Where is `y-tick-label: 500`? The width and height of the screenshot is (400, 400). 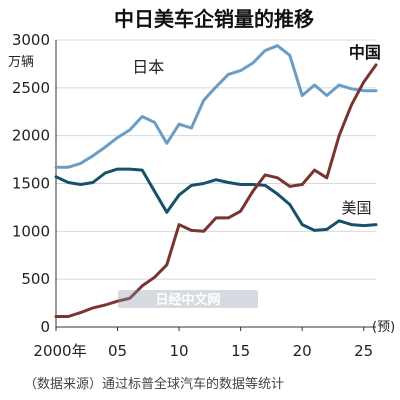 y-tick-label: 500 is located at coordinates (35, 279).